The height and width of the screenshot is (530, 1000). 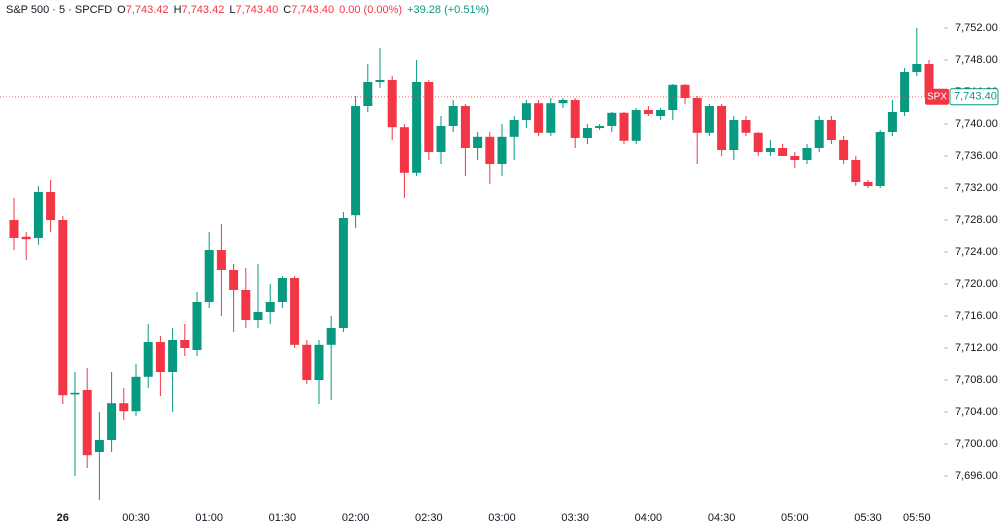 What do you see at coordinates (976, 252) in the screenshot?
I see `y-tick-label: 7,724.00` at bounding box center [976, 252].